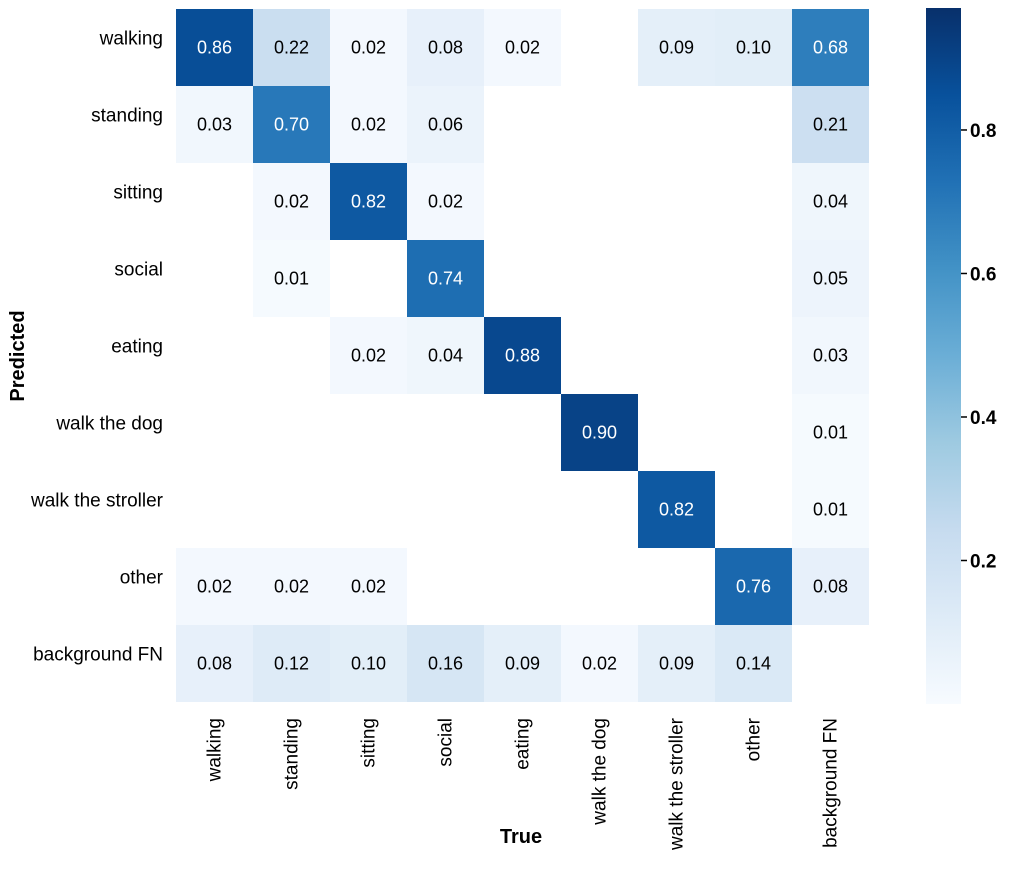  What do you see at coordinates (142, 578) in the screenshot?
I see `y-tick-label: other` at bounding box center [142, 578].